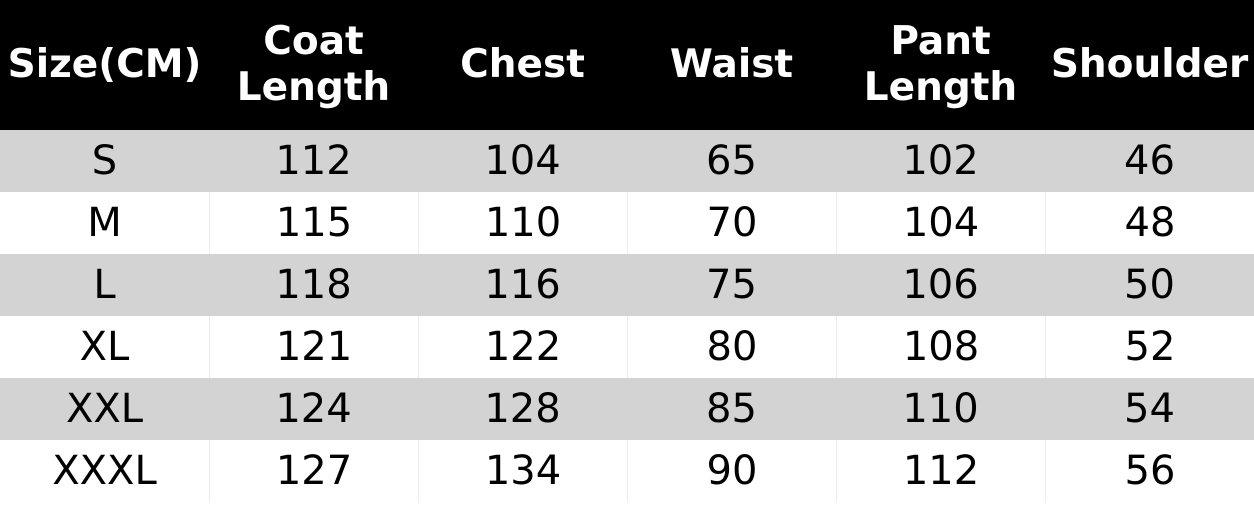  What do you see at coordinates (940, 64) in the screenshot?
I see `header-cell: Pant Length` at bounding box center [940, 64].